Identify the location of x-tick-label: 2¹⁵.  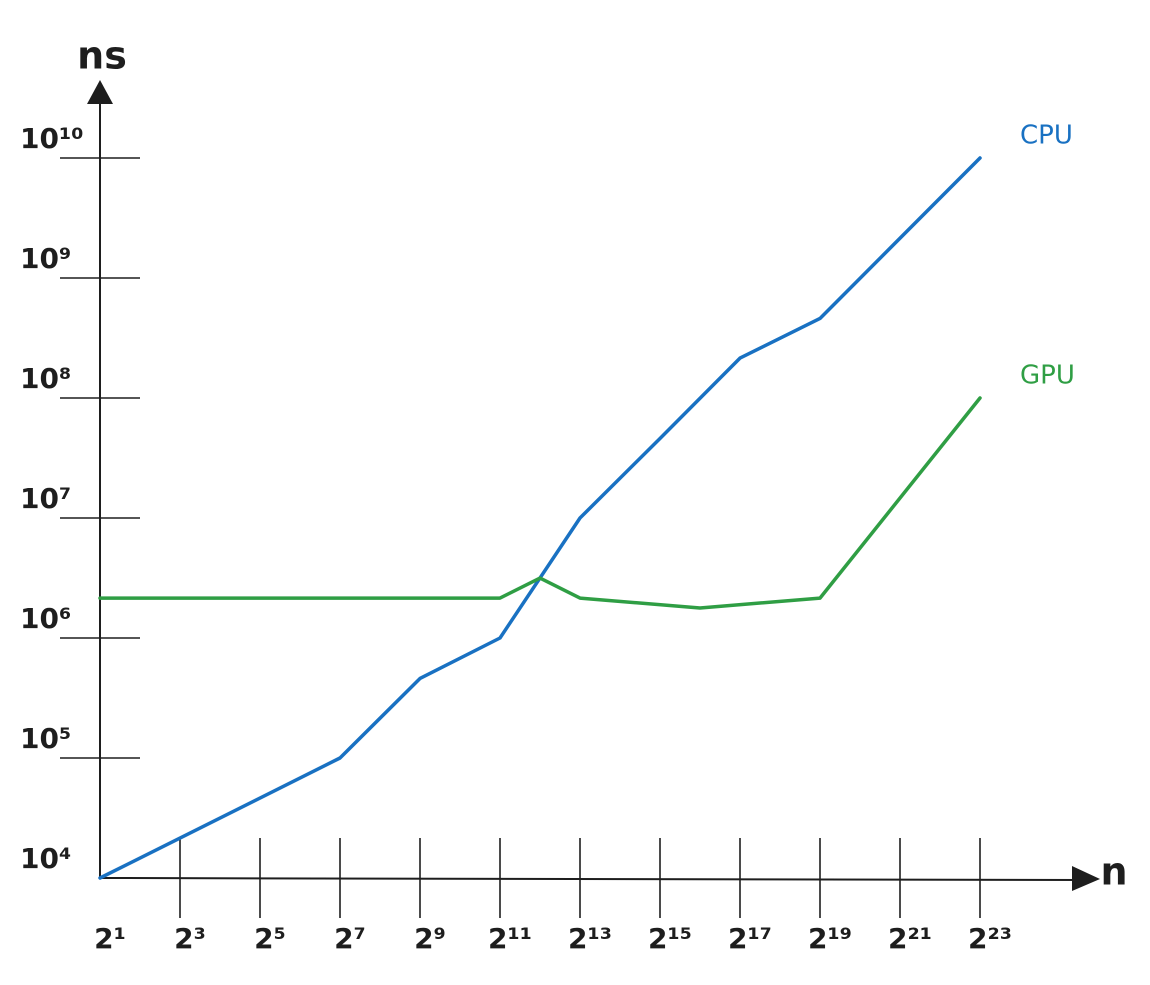
(670, 938).